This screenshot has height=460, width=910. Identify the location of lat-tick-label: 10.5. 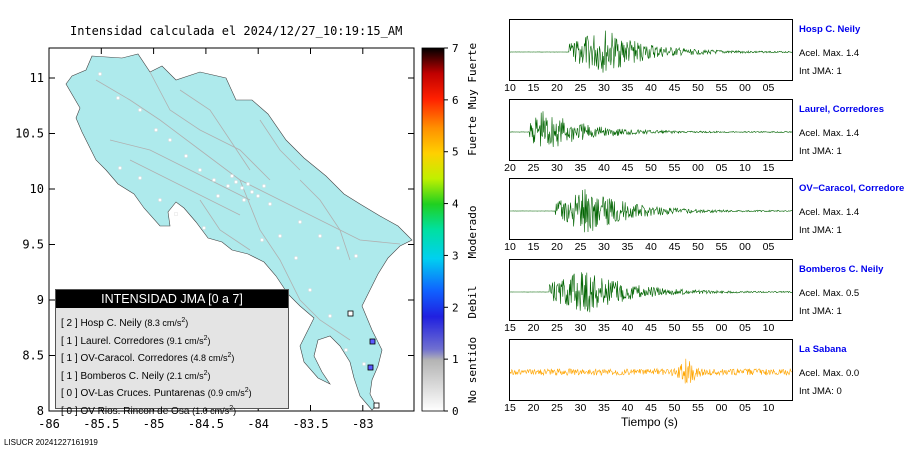
(29, 134).